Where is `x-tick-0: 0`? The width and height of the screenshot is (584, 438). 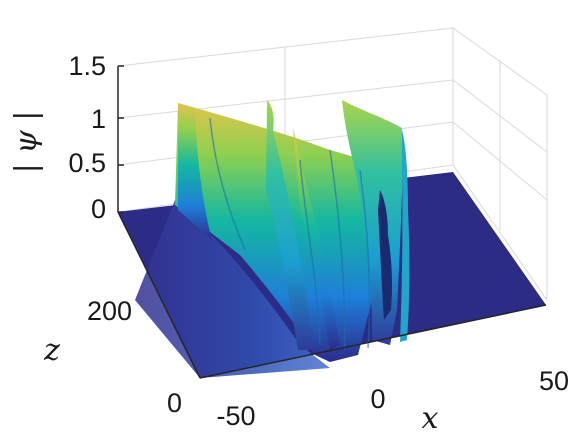
x-tick-0: 0 is located at coordinates (377, 399).